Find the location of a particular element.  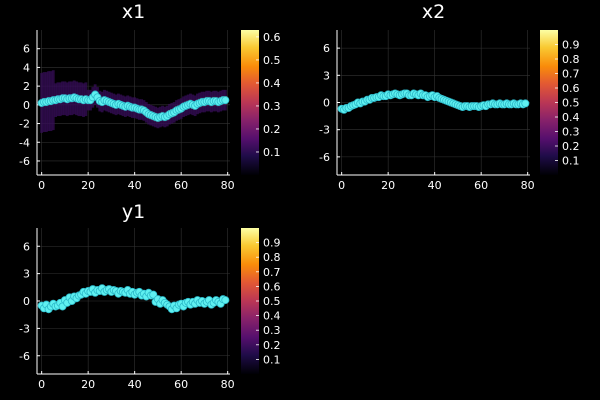

subplot-title: x2 is located at coordinates (433, 12).